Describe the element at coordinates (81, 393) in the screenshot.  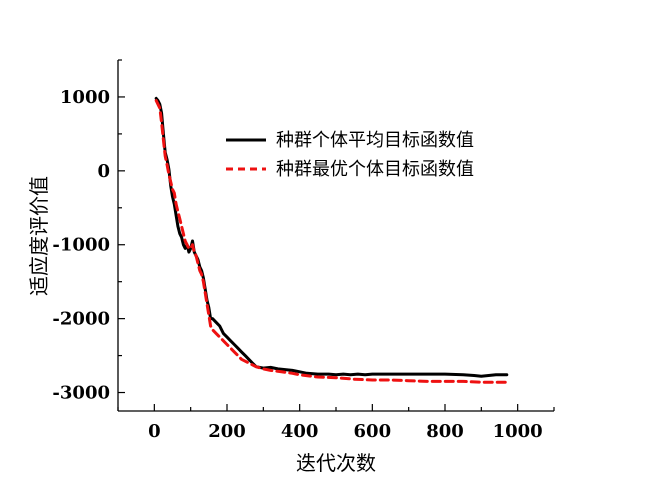
I see `y-tick-label: -3000` at that location.